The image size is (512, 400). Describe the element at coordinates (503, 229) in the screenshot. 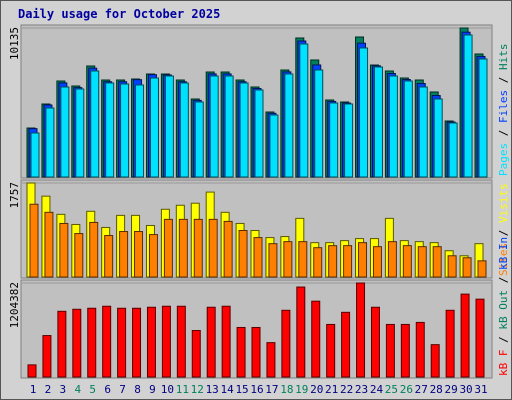

I see `legend: Sites / Visits` at that location.